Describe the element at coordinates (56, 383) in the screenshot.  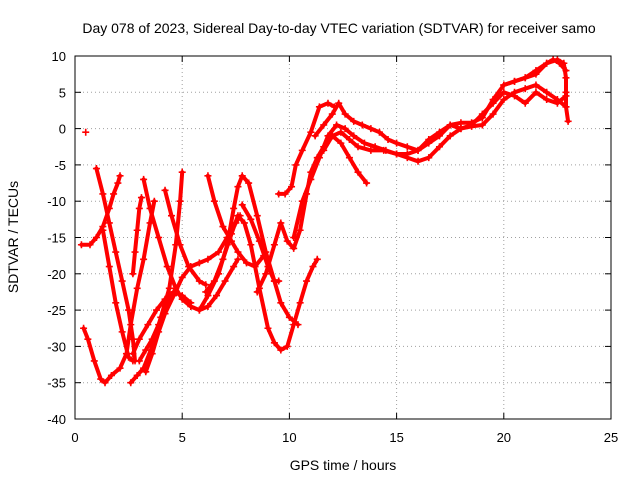
I see `y-tick-label: -35` at that location.